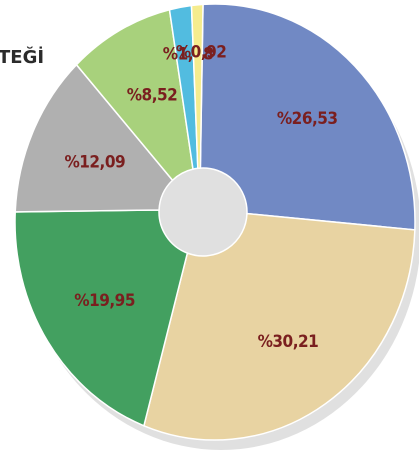 The height and width of the screenshot is (455, 419). I want to click on slice-label: %8,52, so click(152, 96).